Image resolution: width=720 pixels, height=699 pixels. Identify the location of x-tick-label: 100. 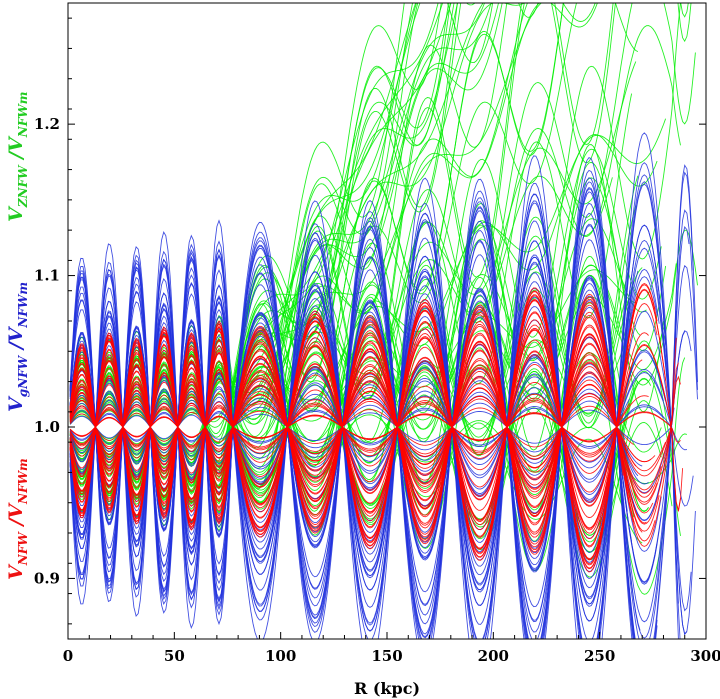
(280, 656).